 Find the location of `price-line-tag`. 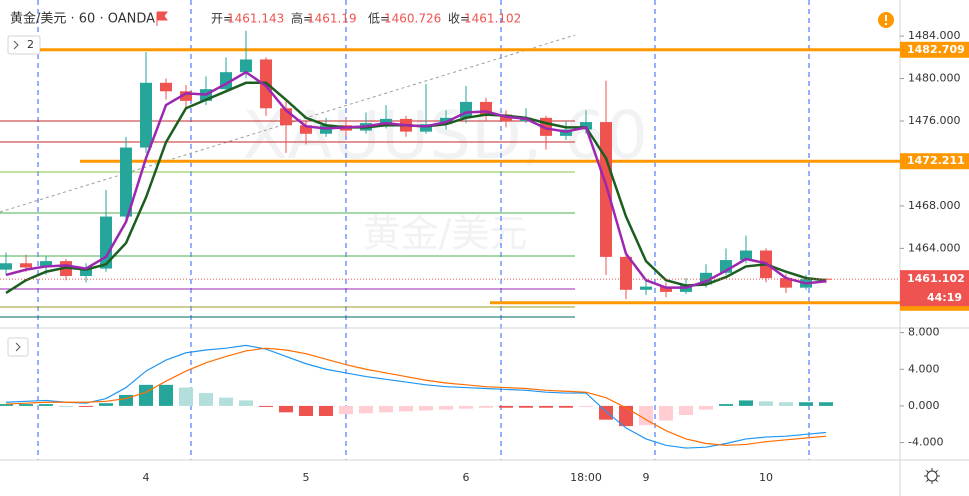

price-line-tag is located at coordinates (934, 49).